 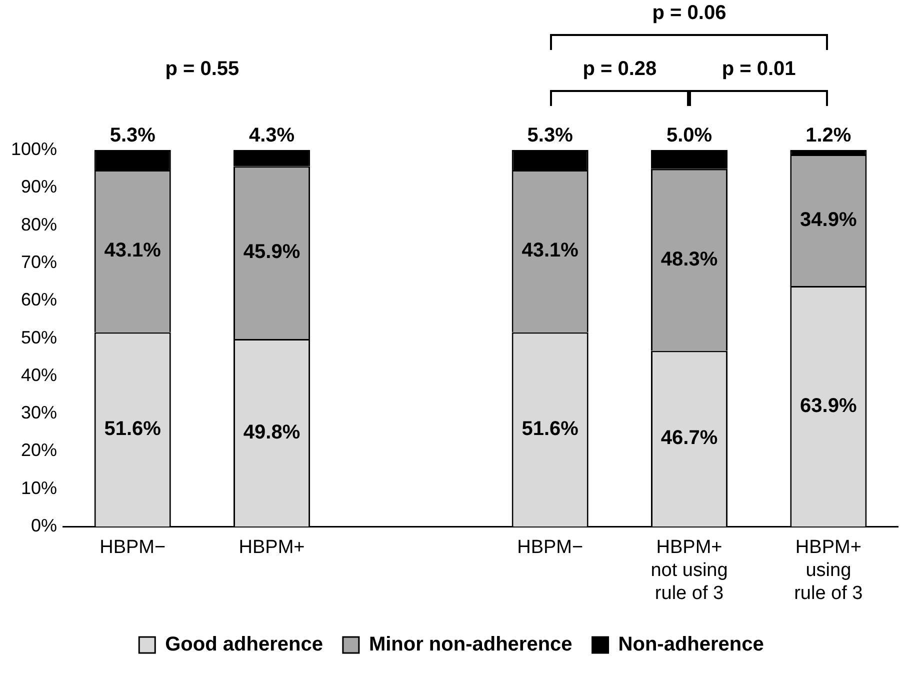 What do you see at coordinates (39, 374) in the screenshot?
I see `y-tick-label: 40%` at bounding box center [39, 374].